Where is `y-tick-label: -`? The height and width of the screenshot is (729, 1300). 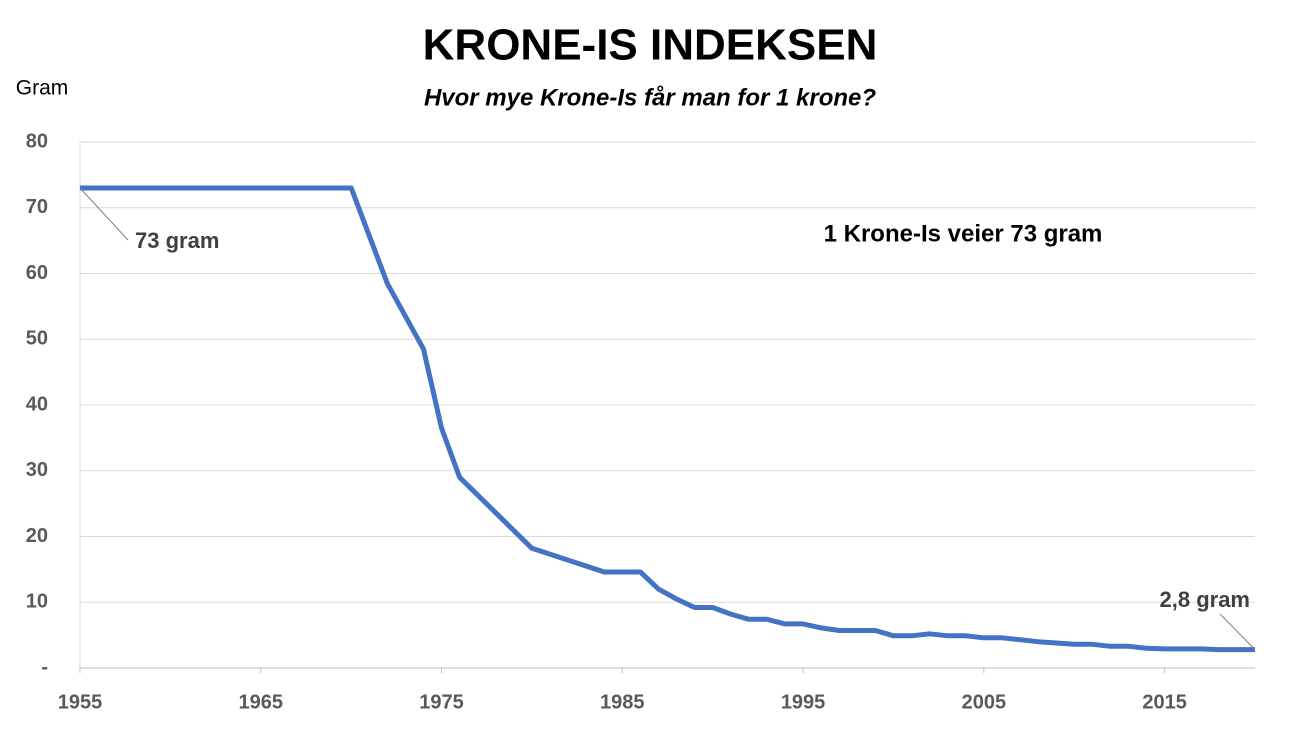
y-tick-label: - is located at coordinates (44, 667).